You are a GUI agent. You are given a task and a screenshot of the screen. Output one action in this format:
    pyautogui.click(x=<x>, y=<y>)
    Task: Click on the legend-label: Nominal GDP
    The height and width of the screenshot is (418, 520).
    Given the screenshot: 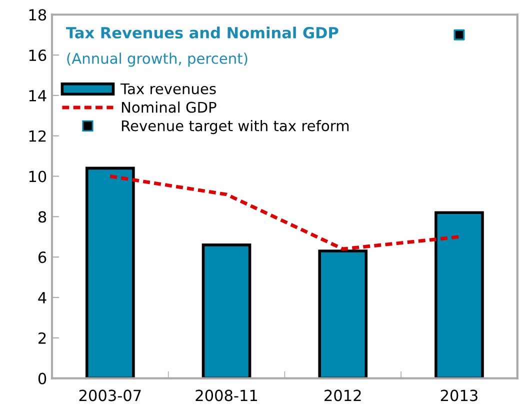 What is the action you would take?
    pyautogui.click(x=169, y=107)
    